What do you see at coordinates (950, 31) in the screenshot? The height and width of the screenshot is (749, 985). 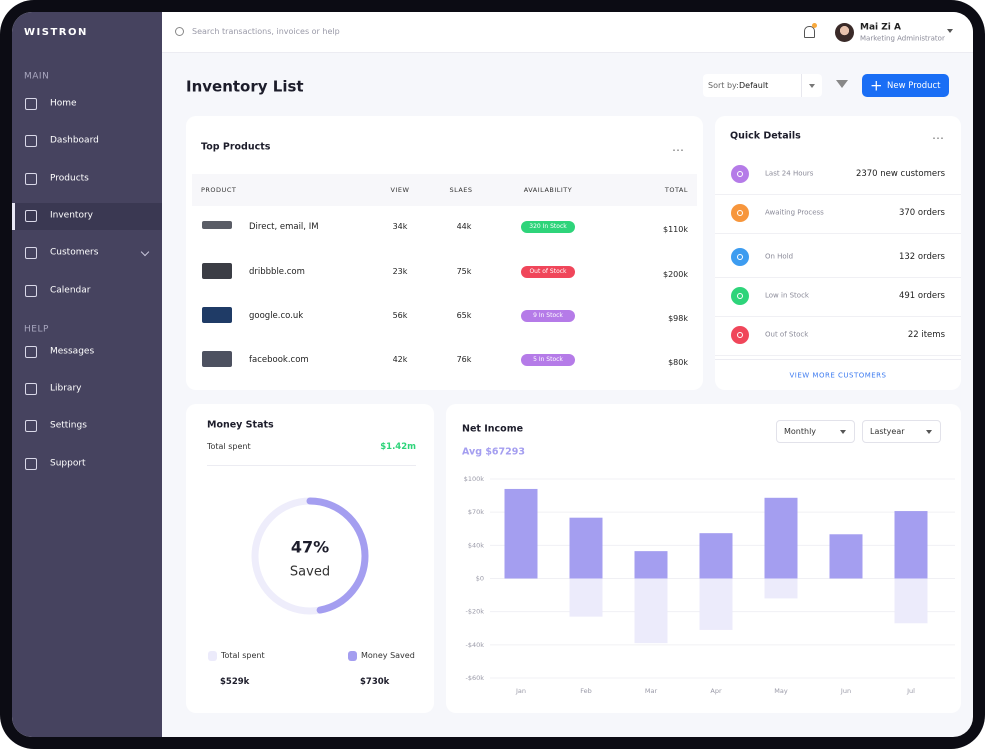 I see `user-menu` at bounding box center [950, 31].